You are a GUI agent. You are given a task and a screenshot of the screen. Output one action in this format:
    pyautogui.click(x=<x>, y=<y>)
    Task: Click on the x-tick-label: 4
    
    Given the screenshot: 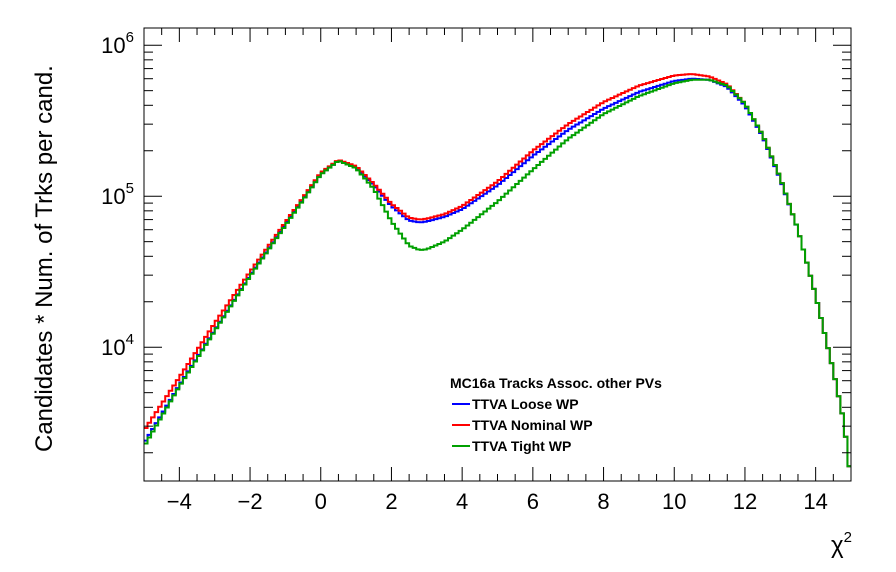 What is the action you would take?
    pyautogui.click(x=462, y=501)
    